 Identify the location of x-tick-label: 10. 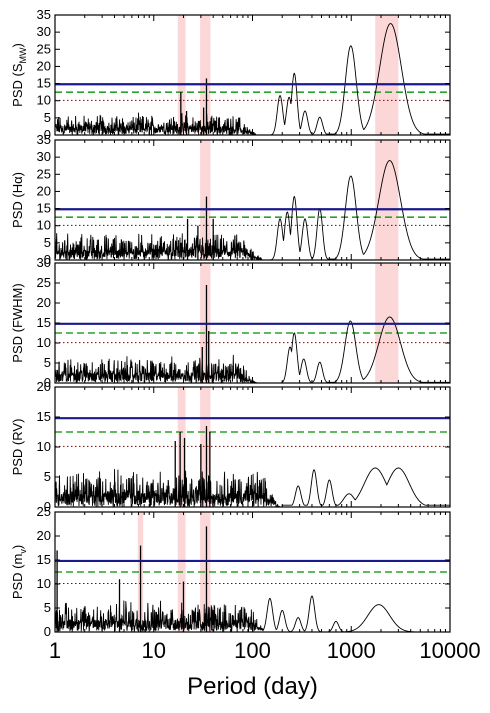
(154, 650).